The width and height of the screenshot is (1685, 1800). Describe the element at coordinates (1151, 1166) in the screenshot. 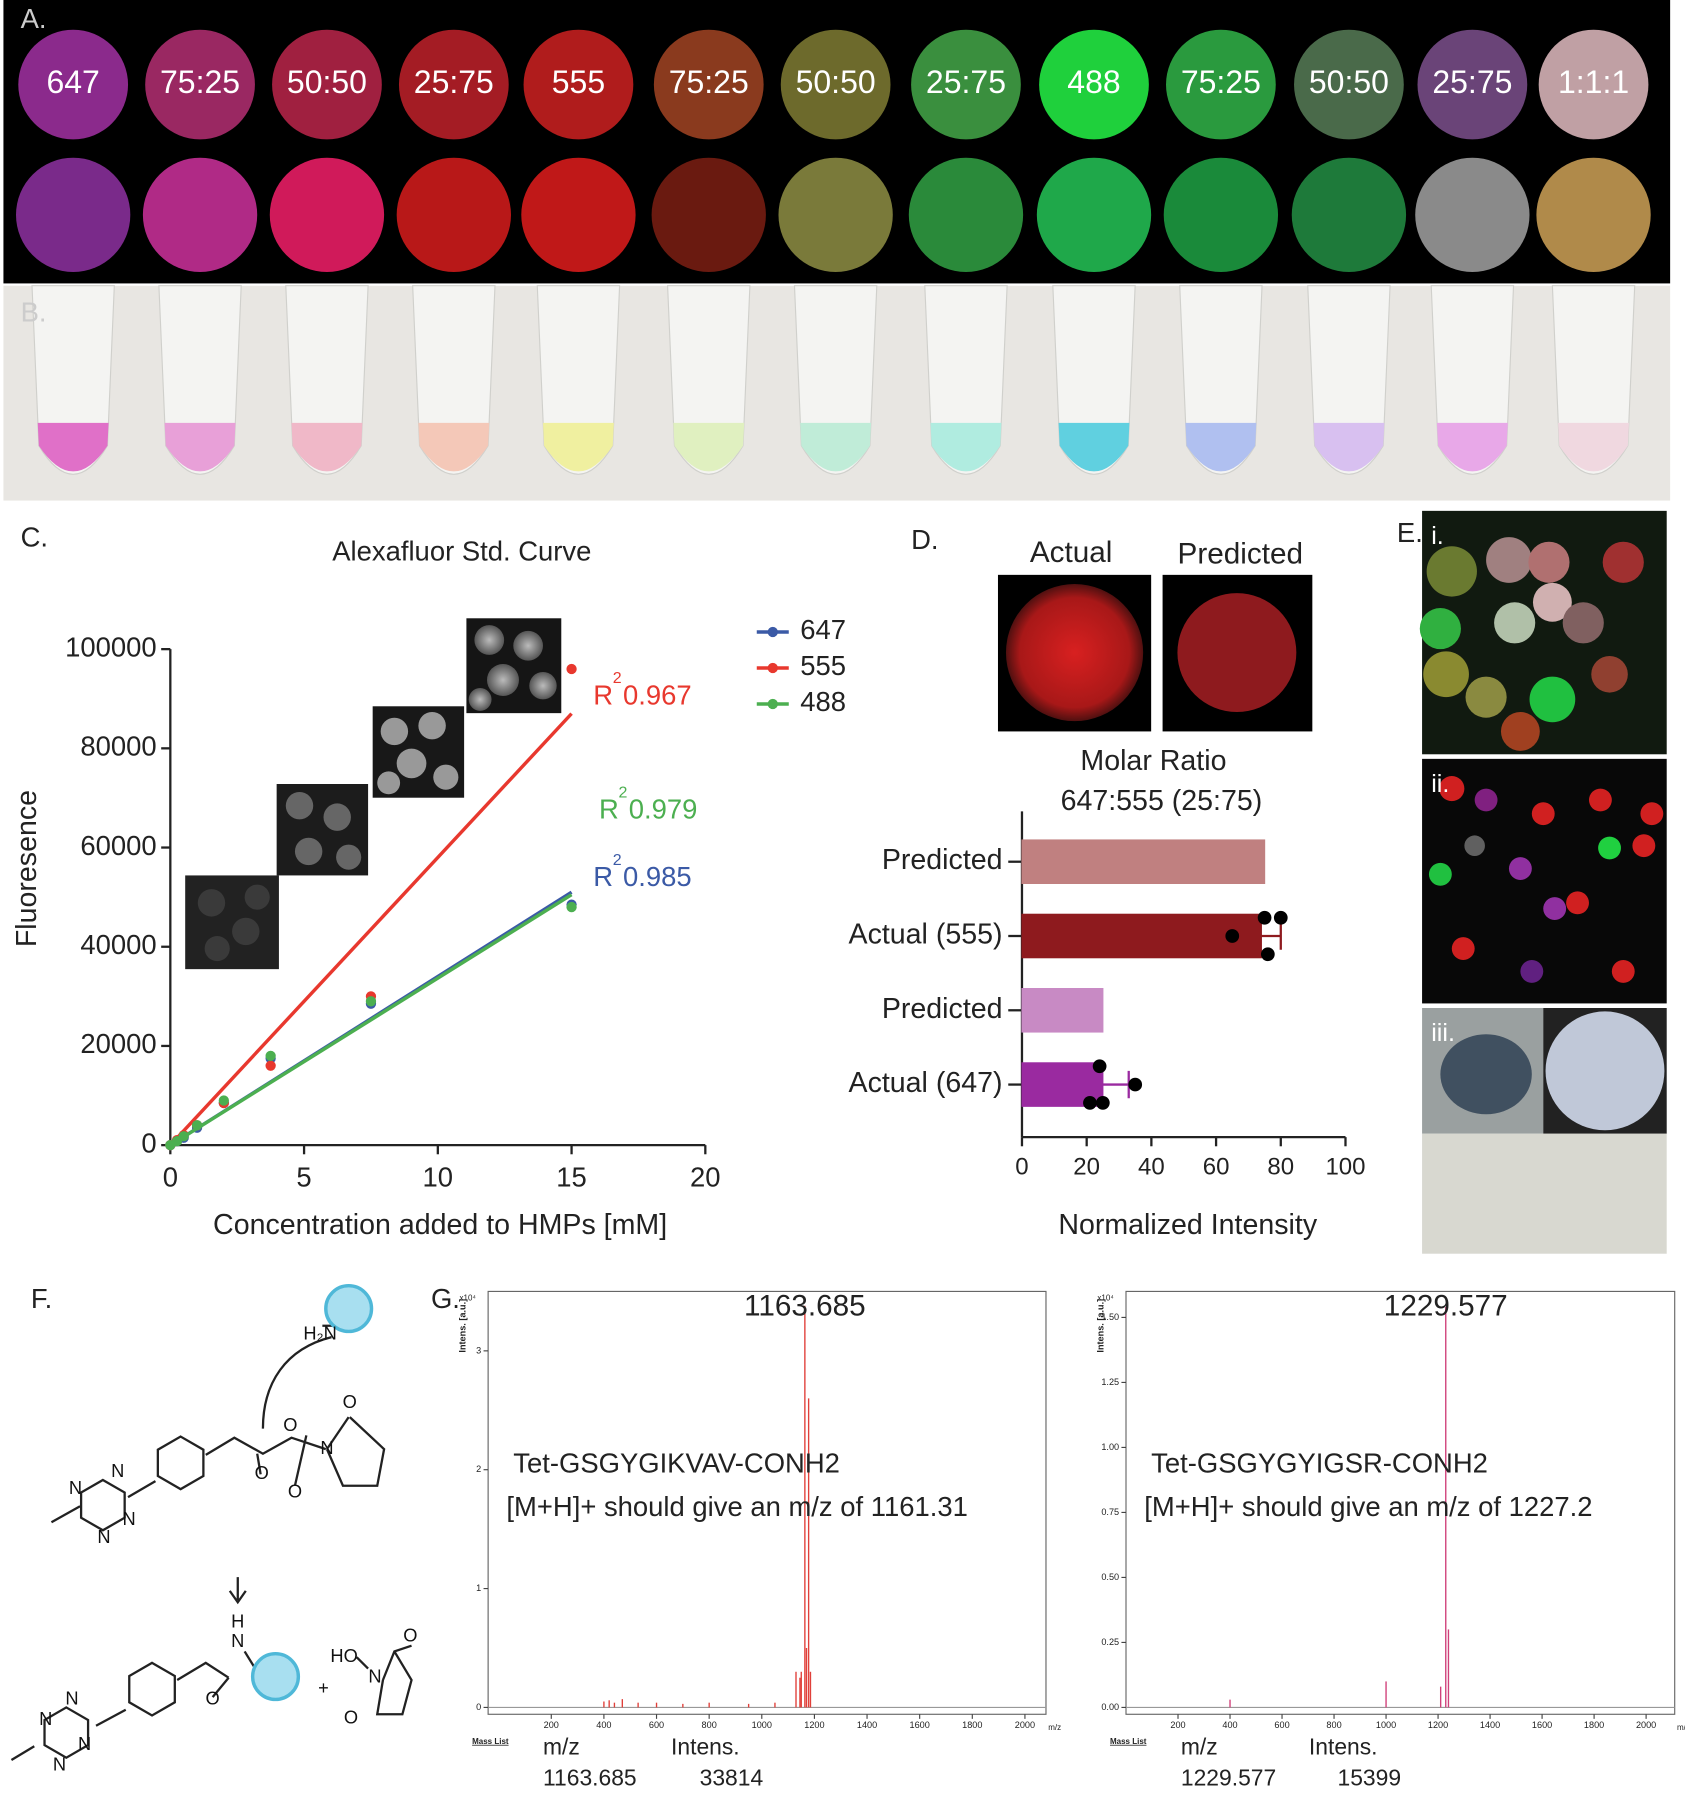

I see `x-tick-label: 40` at that location.